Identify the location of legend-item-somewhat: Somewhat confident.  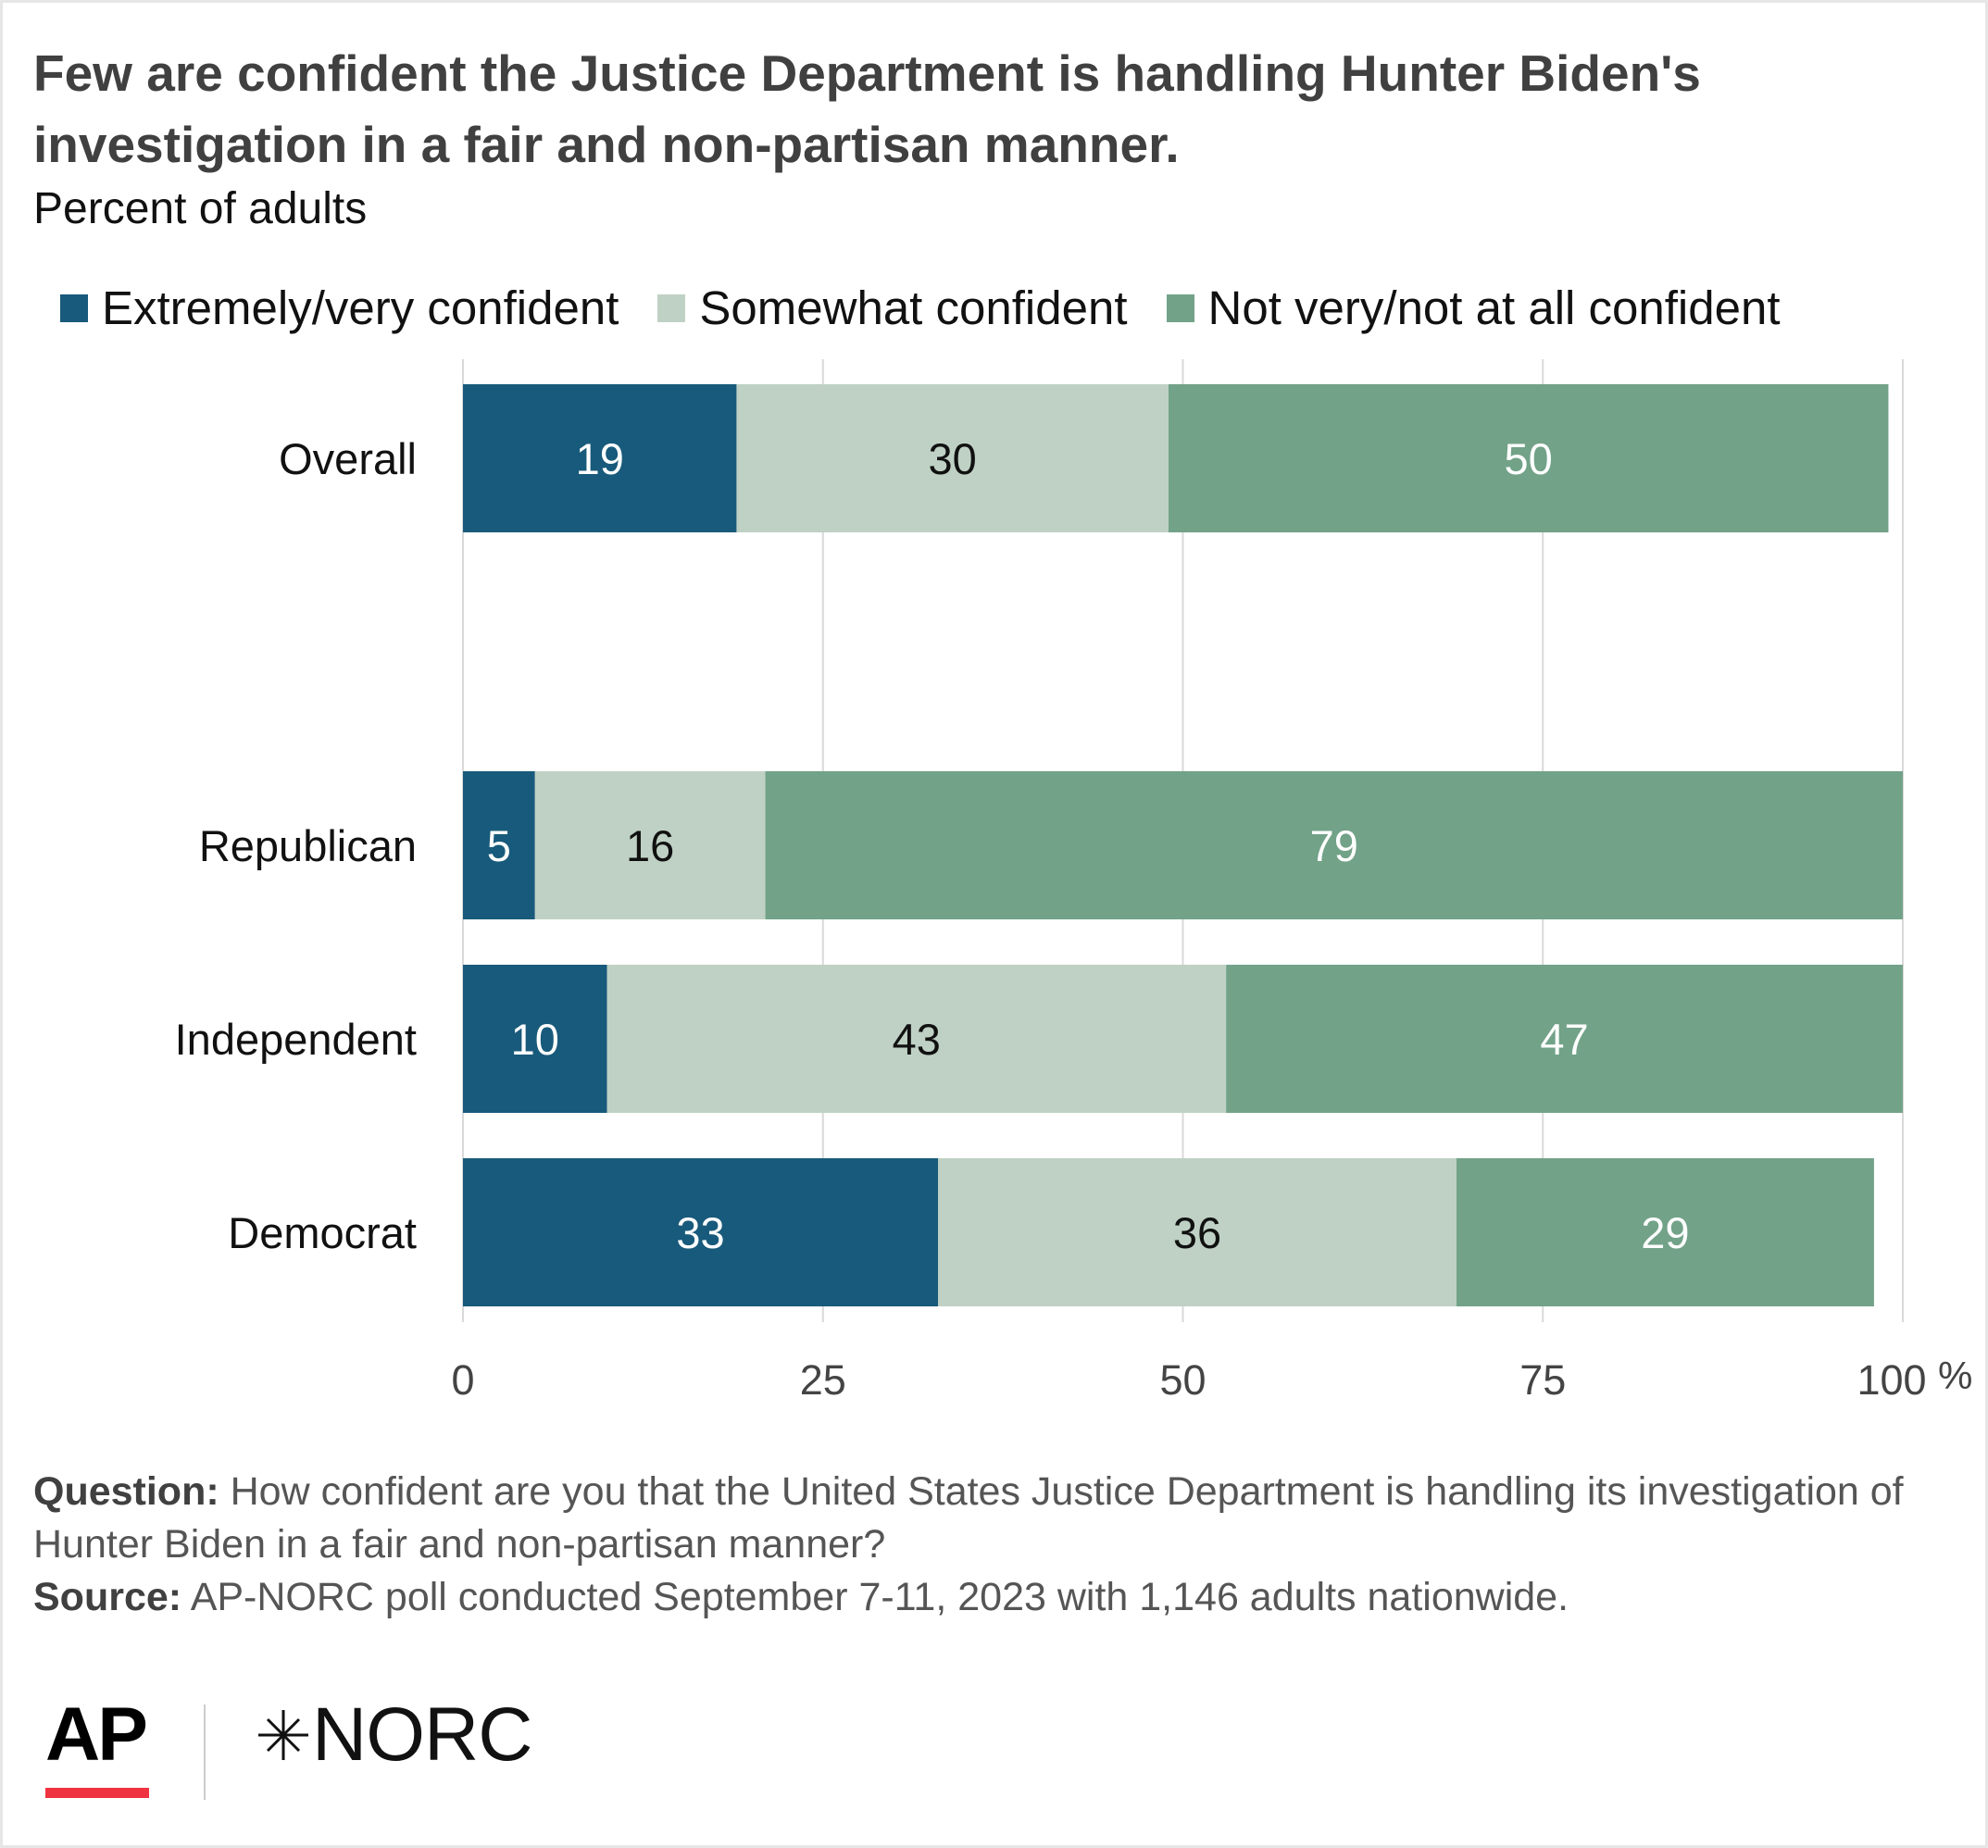
(892, 308).